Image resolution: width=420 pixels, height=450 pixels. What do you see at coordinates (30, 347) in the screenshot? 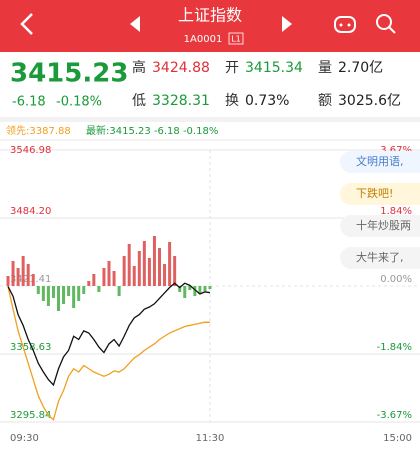
I see `y-tick-label: 3358.63` at bounding box center [30, 347].